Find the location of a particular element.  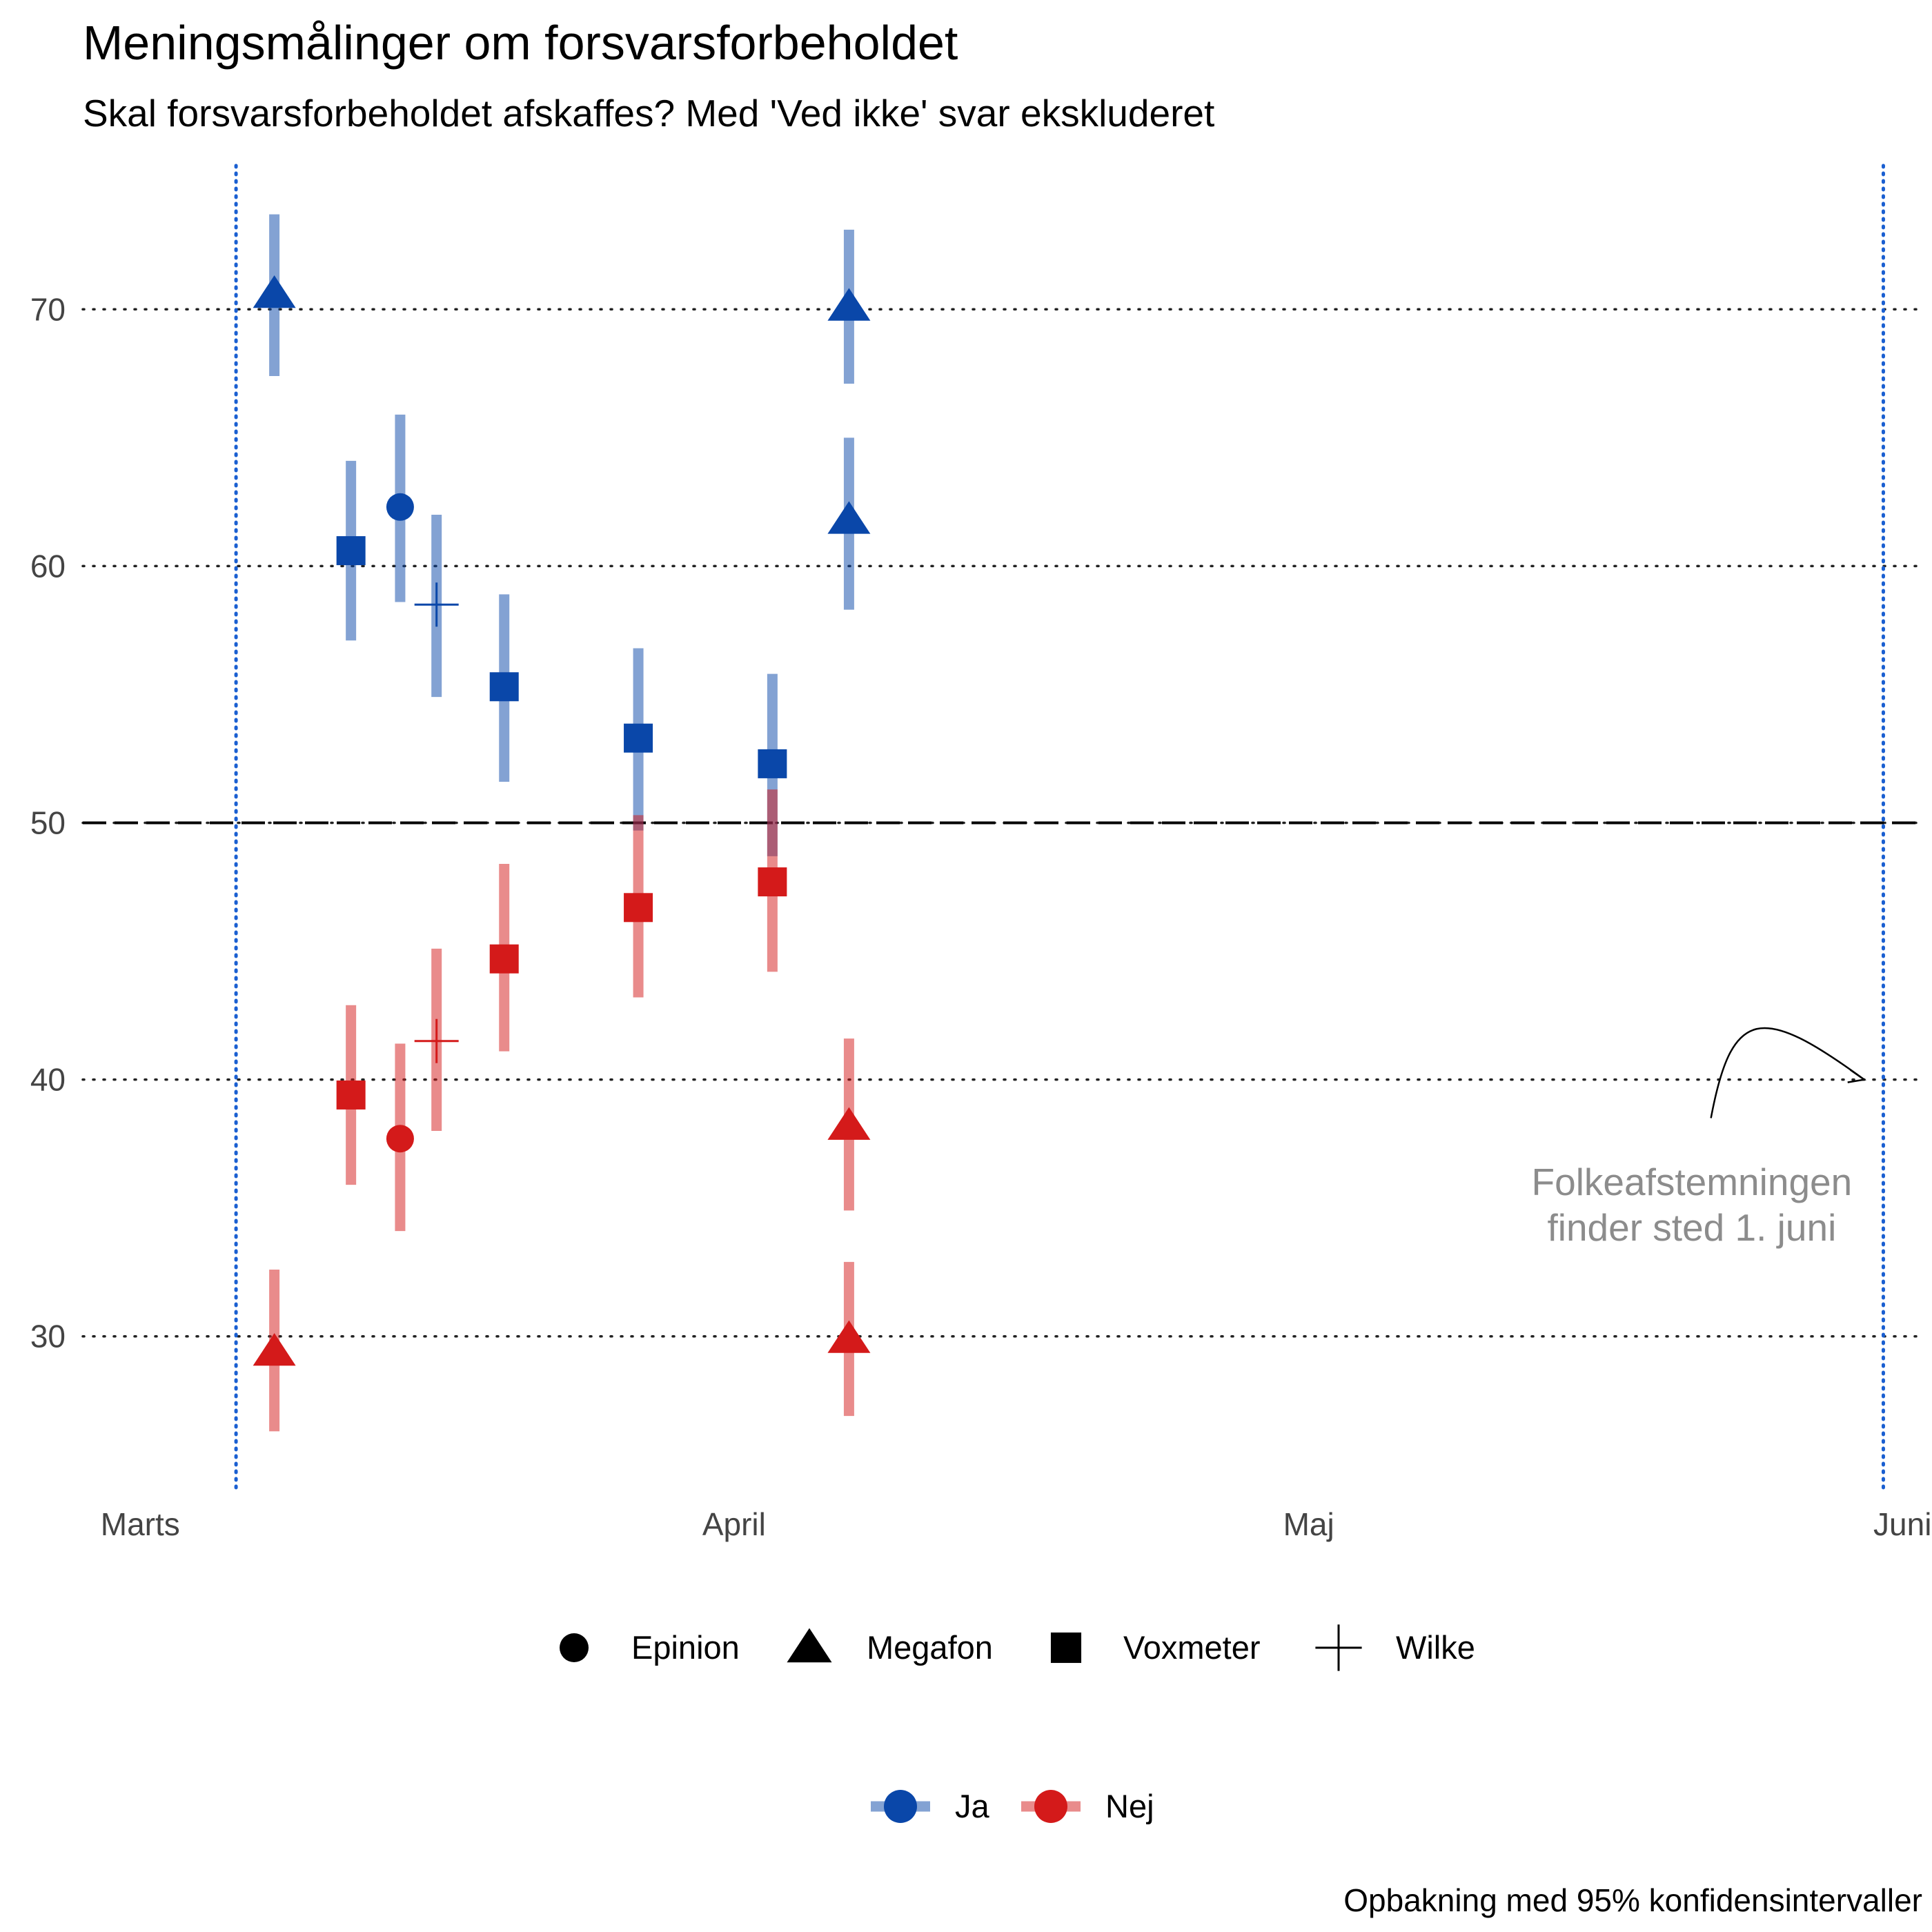

y-tick-label: 30 is located at coordinates (48, 1336).